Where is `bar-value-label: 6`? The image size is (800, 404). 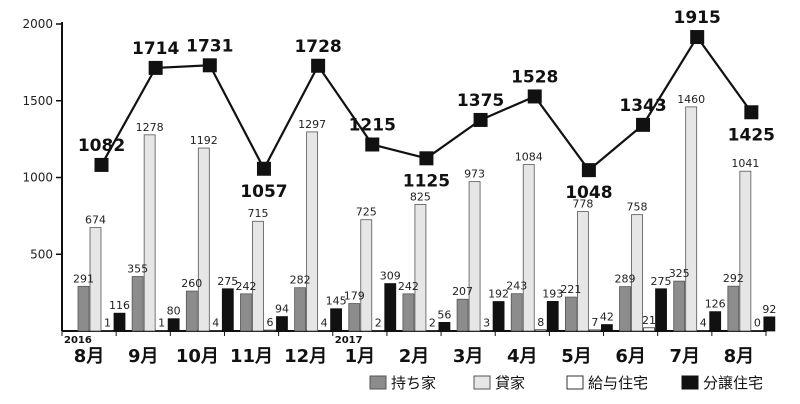 bar-value-label: 6 is located at coordinates (269, 322).